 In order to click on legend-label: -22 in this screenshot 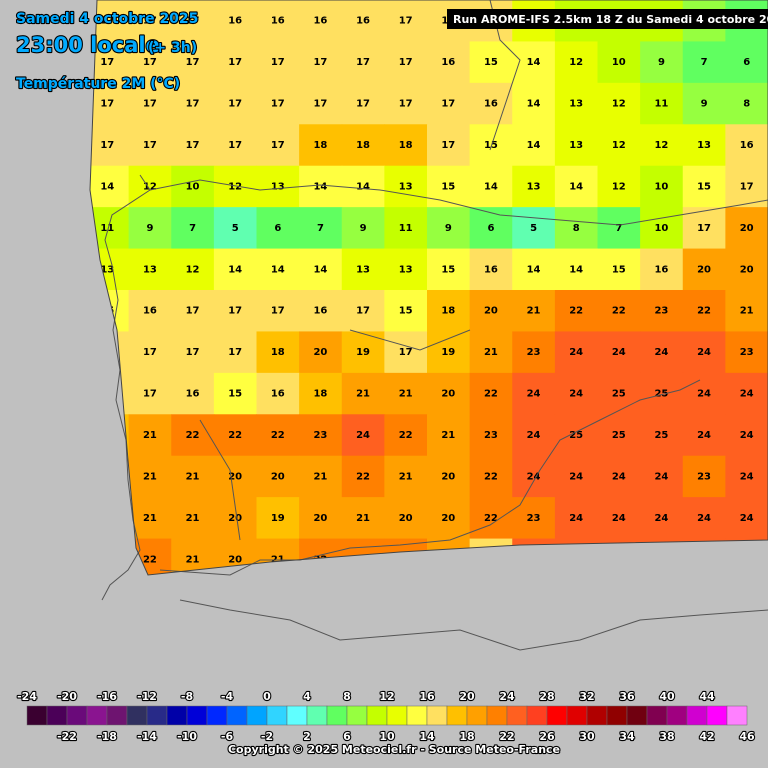, I will do `click(67, 736)`.